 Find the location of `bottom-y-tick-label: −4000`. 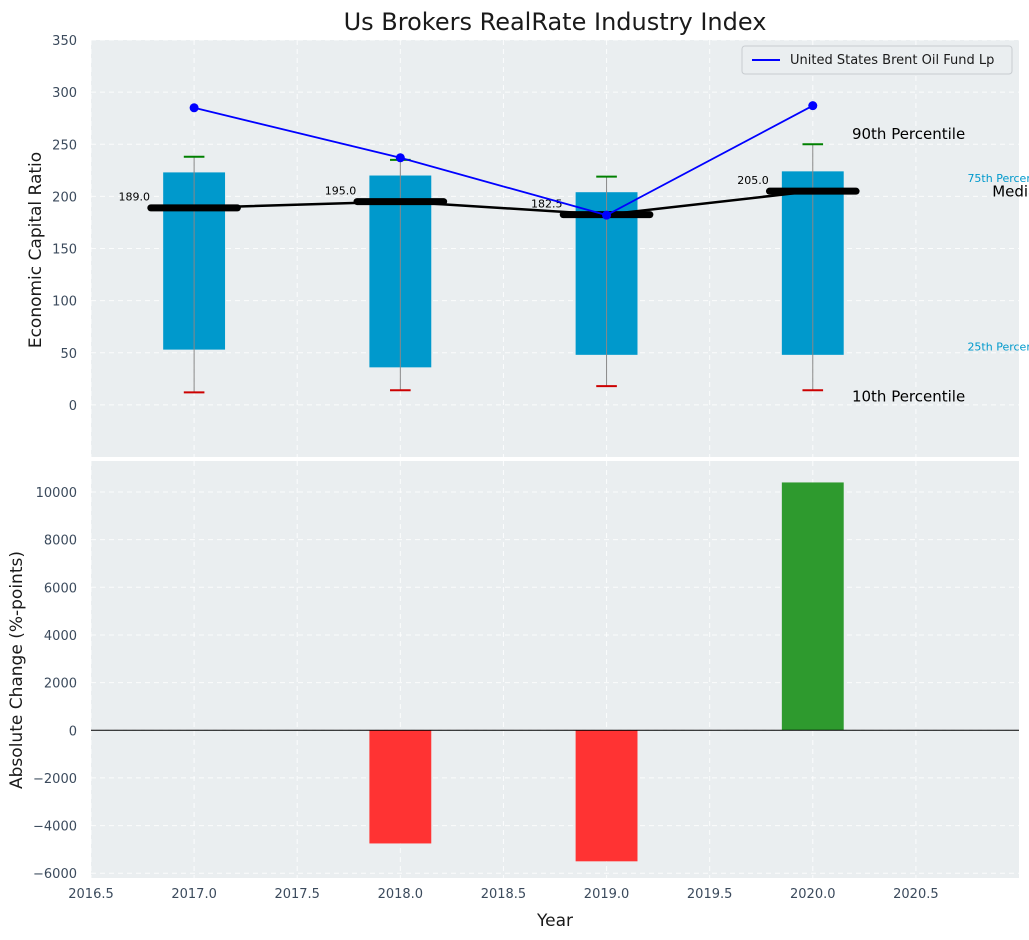

bottom-y-tick-label: −4000 is located at coordinates (55, 827).